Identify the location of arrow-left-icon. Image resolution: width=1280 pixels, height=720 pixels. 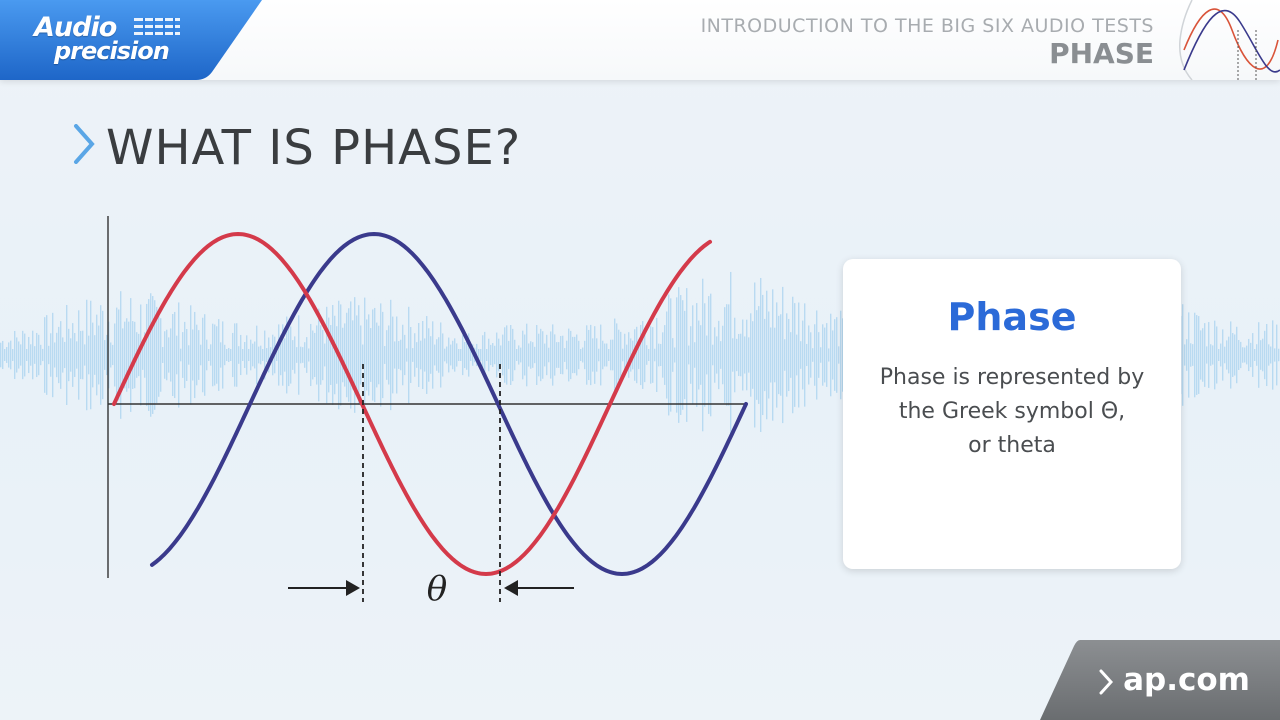
(539, 588).